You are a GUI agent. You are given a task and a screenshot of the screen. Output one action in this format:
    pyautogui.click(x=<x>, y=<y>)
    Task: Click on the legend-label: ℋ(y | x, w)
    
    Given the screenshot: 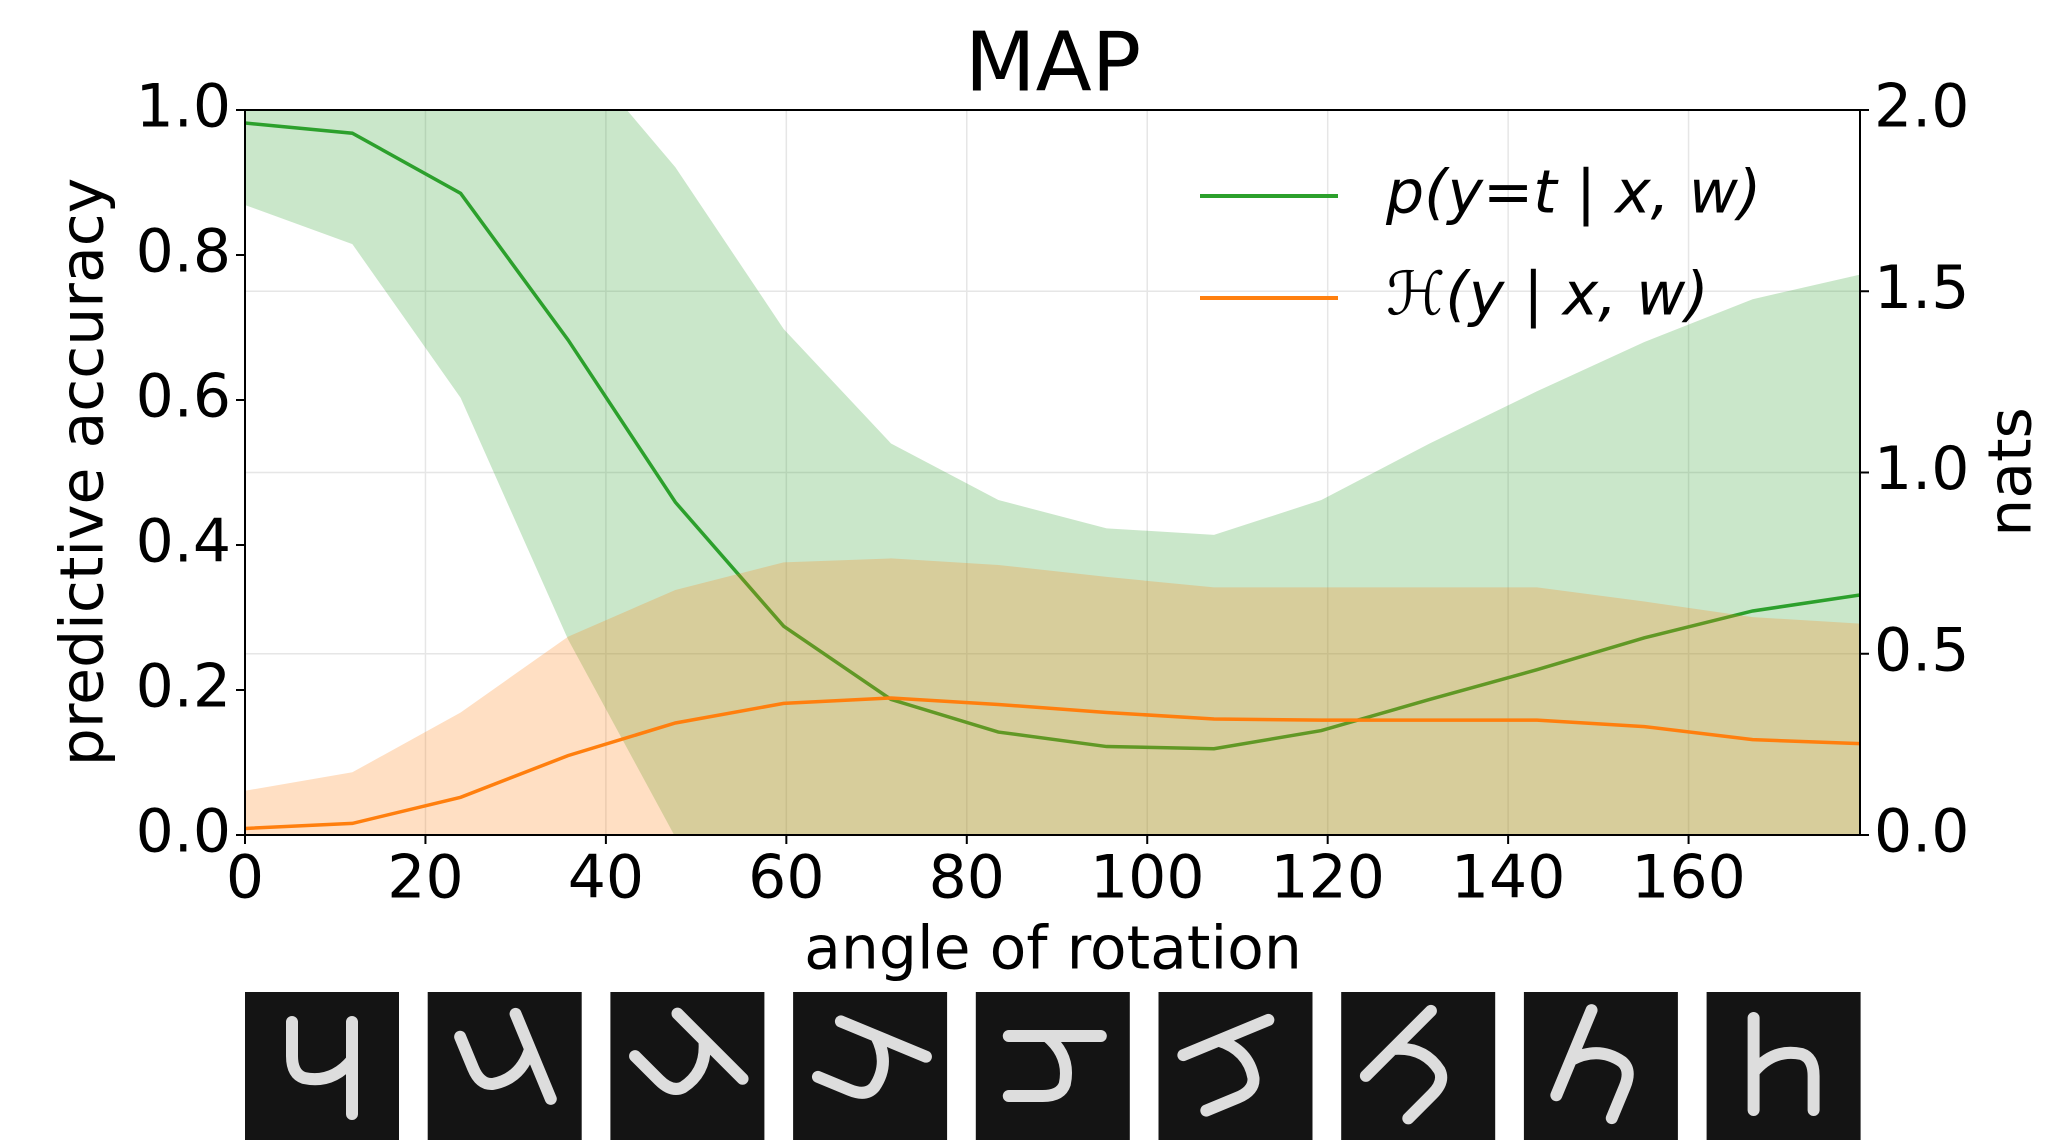 What is the action you would take?
    pyautogui.click(x=1547, y=295)
    